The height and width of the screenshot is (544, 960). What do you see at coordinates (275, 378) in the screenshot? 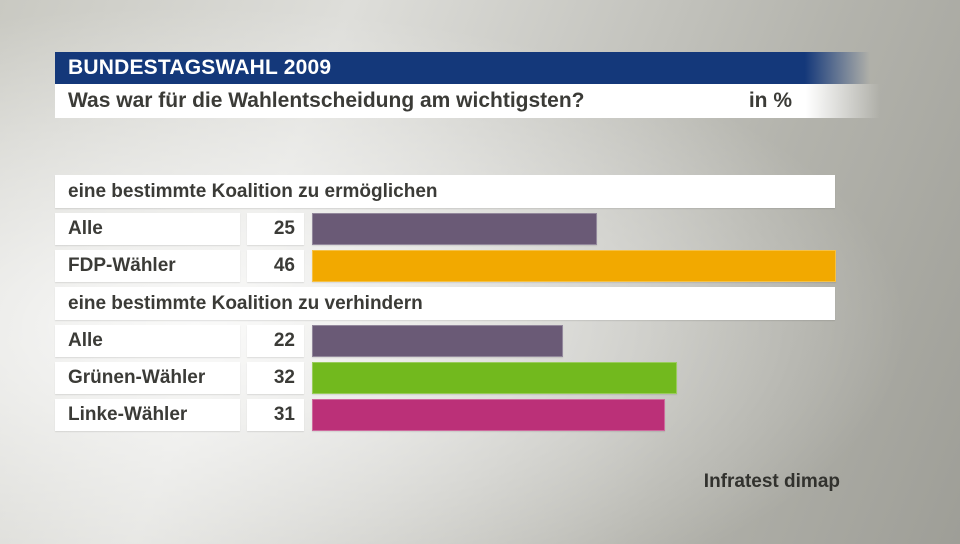
I see `row-value: 32` at bounding box center [275, 378].